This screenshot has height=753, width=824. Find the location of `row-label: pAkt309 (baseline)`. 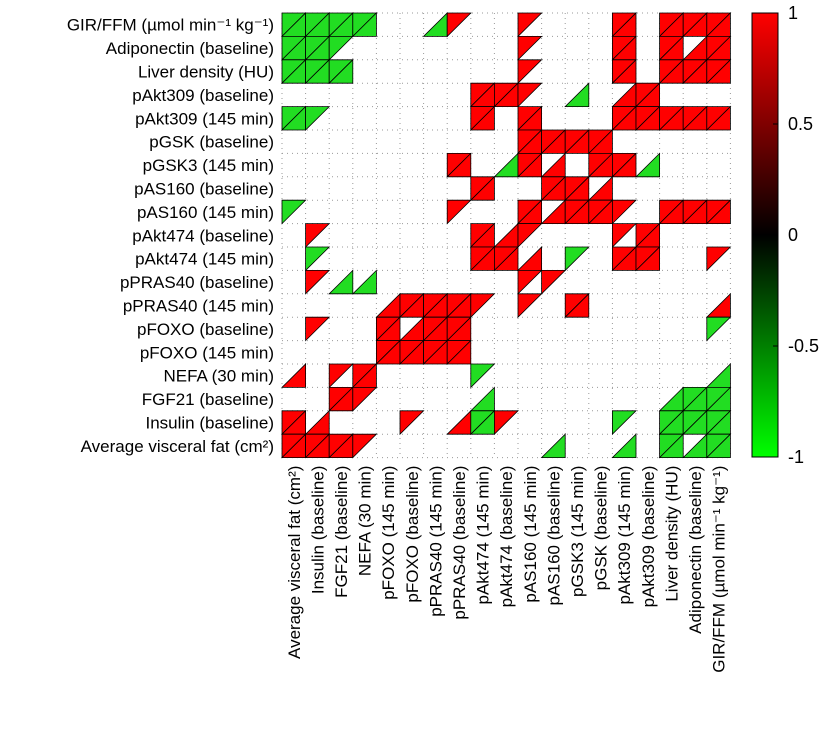

row-label: pAkt309 (baseline) is located at coordinates (203, 95).